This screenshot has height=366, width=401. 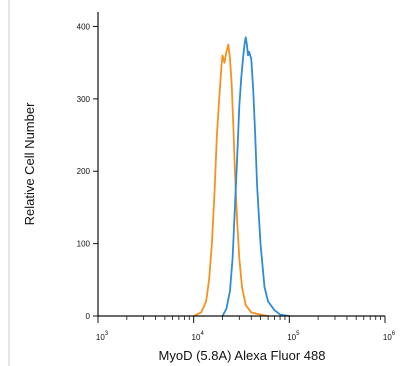 What do you see at coordinates (246, 329) in the screenshot?
I see `x-ticks: 10³ 10⁴ 10⁵ 10⁶` at bounding box center [246, 329].